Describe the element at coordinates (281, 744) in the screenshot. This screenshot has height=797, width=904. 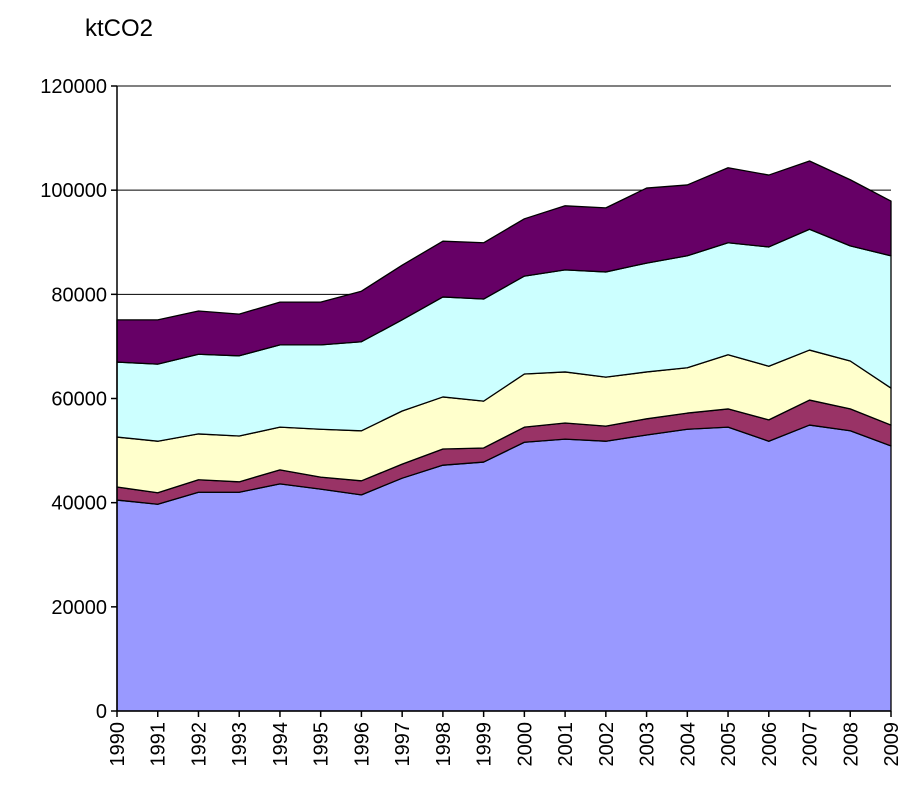
I see `x-tick-label: 1994` at that location.